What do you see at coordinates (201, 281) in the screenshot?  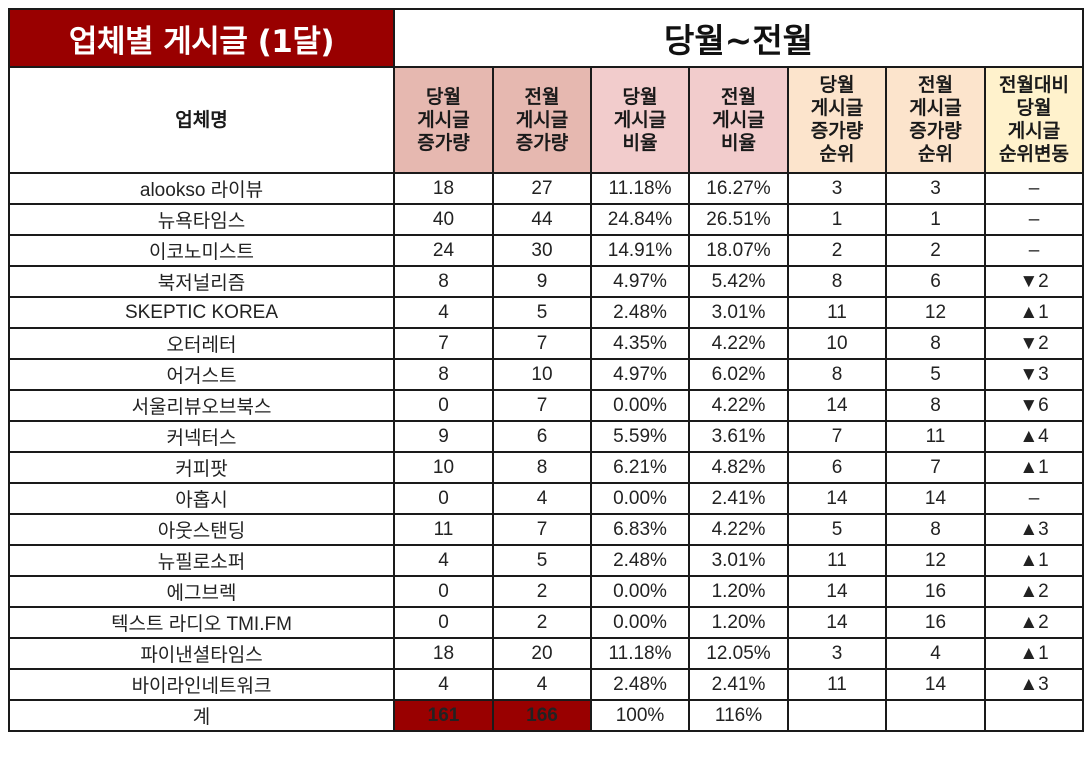 I see `company-name-cell: 북저널리즘` at bounding box center [201, 281].